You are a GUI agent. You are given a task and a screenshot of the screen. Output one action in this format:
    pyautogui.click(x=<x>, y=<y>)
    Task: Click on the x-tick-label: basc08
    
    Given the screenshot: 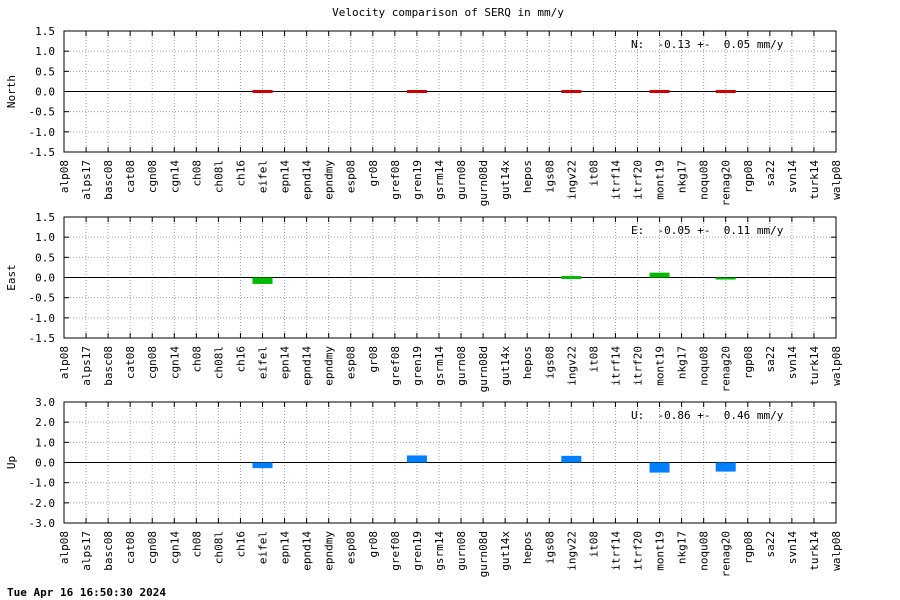 What is the action you would take?
    pyautogui.click(x=108, y=180)
    